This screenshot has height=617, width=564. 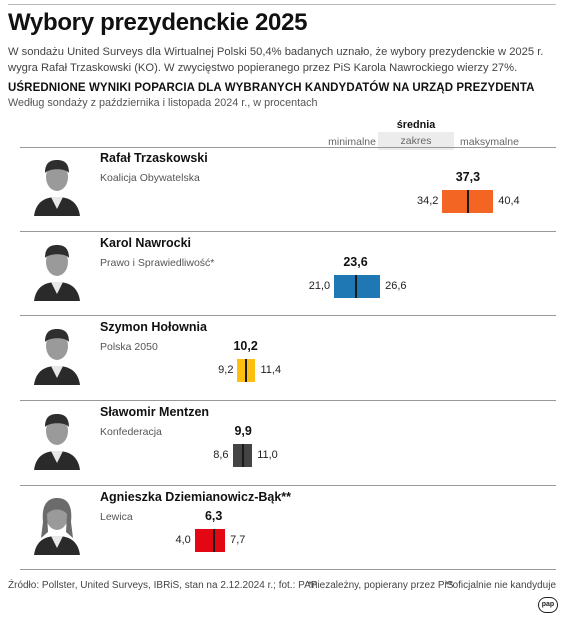 I want to click on minimum-label: 8,6, so click(x=221, y=455).